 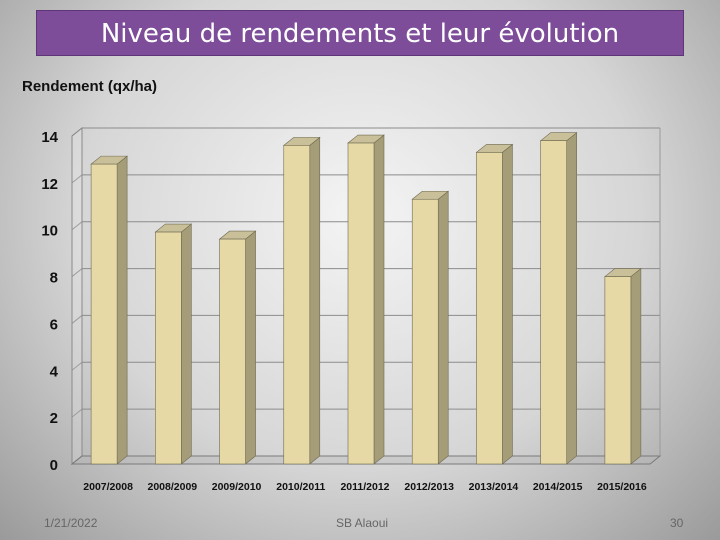 What do you see at coordinates (49, 231) in the screenshot?
I see `y-tick-label: 10` at bounding box center [49, 231].